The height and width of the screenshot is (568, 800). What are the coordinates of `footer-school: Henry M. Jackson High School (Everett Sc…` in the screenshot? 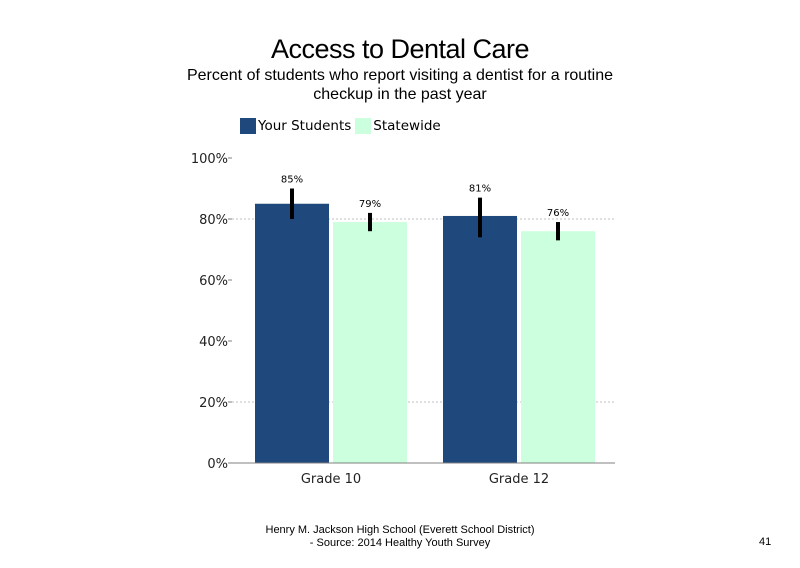 It's located at (400, 530).